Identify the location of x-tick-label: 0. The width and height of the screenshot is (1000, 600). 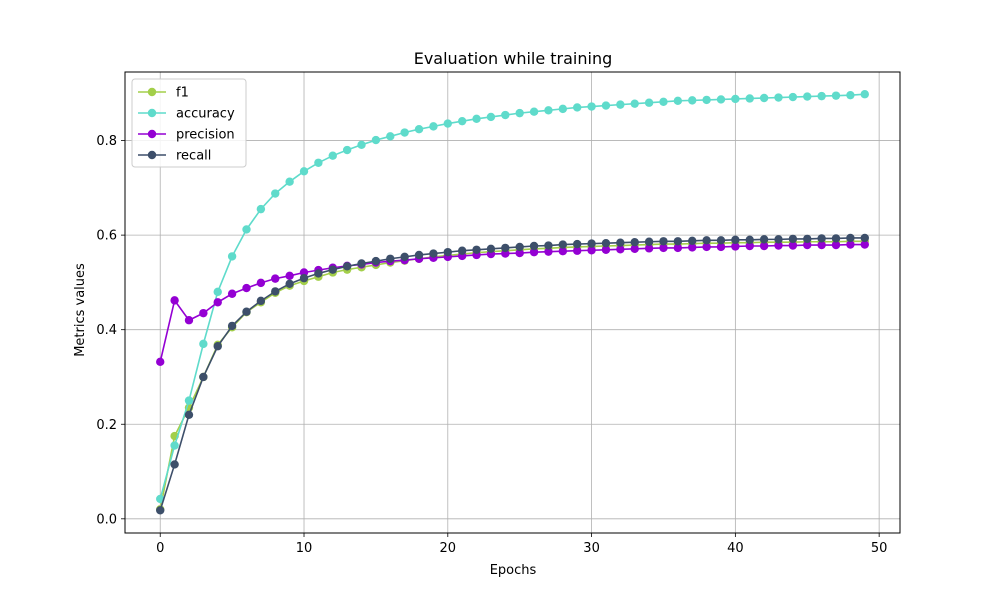
(160, 548).